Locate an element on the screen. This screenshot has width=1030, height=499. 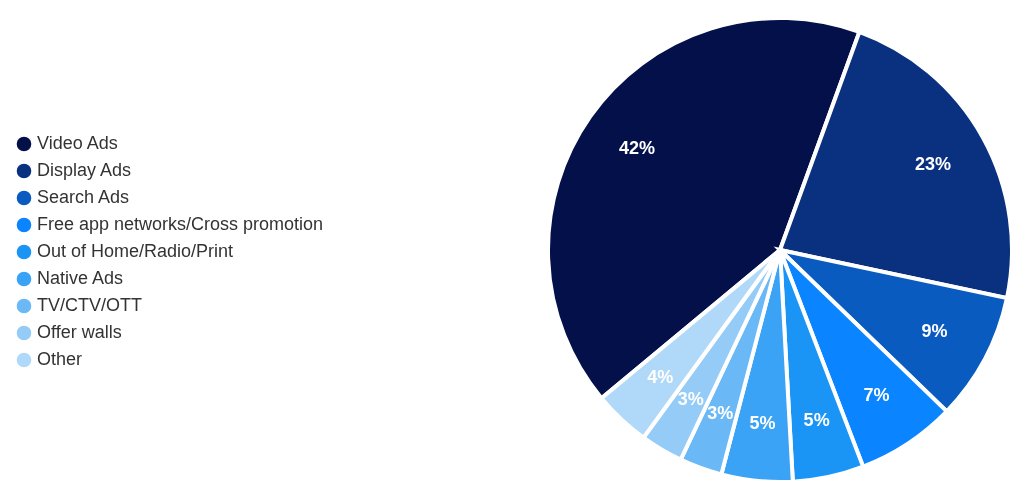
data-label: 4% is located at coordinates (660, 376).